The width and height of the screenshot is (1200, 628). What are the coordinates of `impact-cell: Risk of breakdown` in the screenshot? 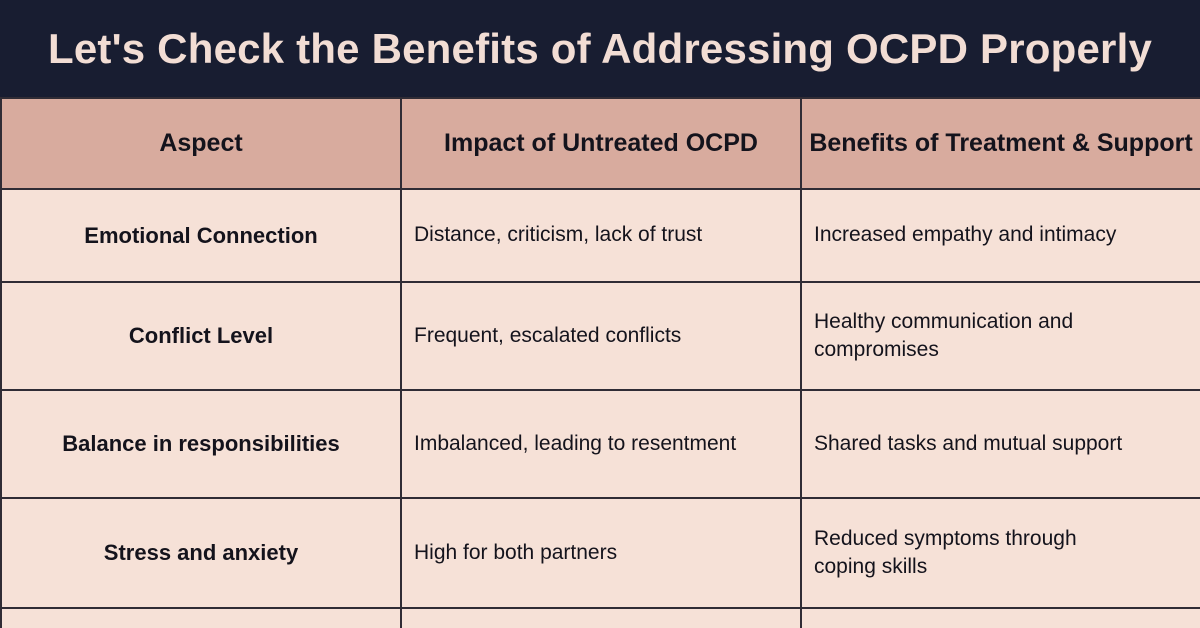 It's located at (601, 617).